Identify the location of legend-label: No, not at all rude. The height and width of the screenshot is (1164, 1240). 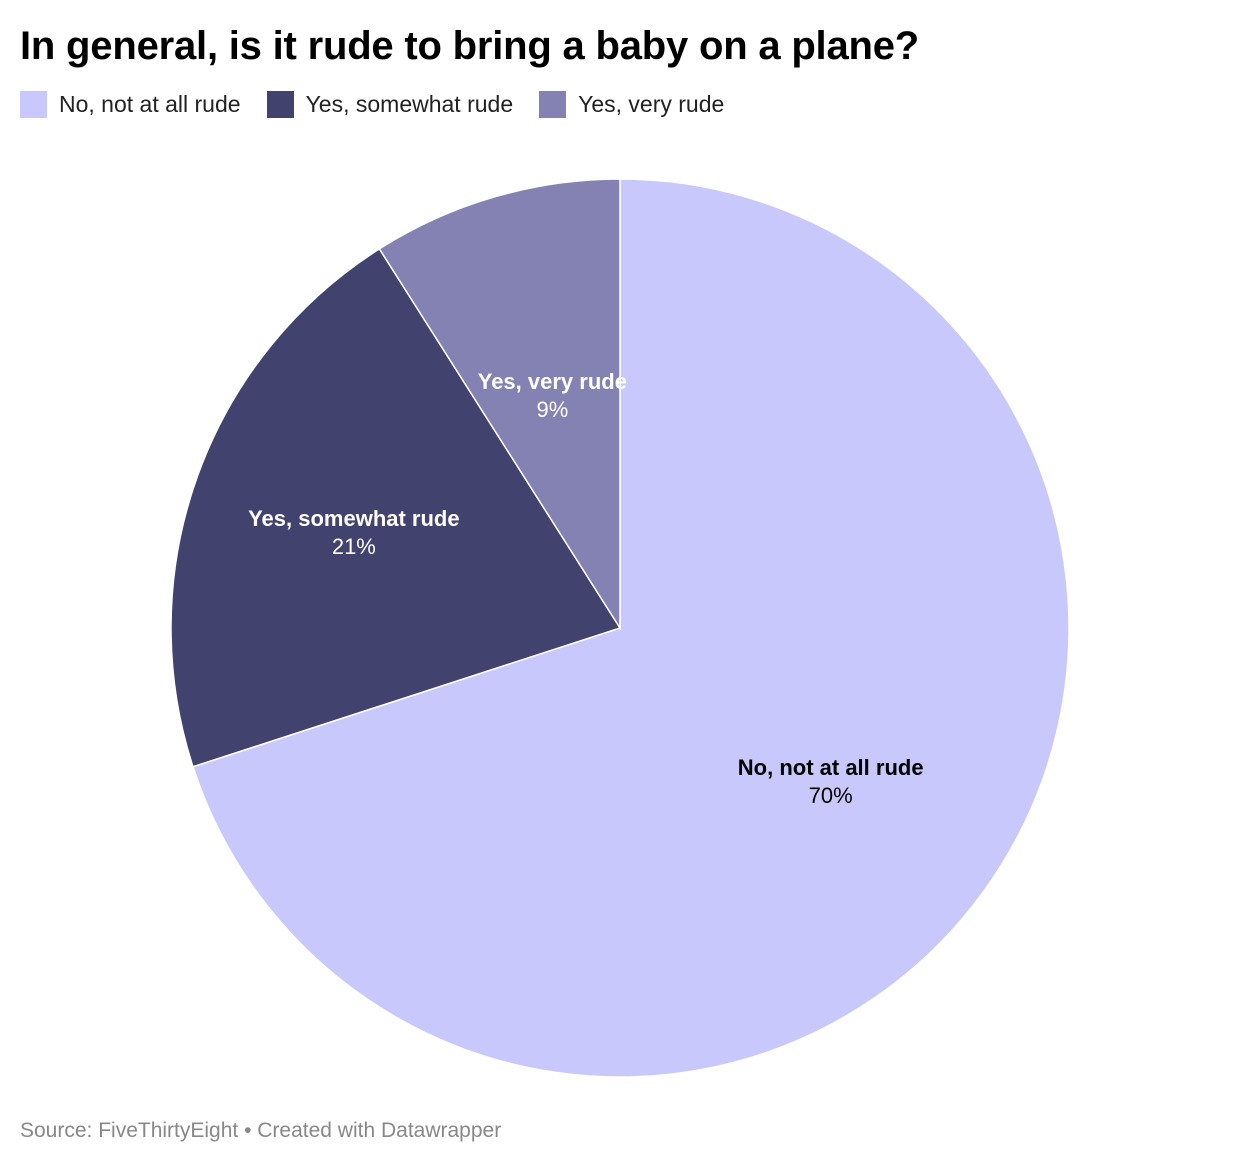
(150, 104).